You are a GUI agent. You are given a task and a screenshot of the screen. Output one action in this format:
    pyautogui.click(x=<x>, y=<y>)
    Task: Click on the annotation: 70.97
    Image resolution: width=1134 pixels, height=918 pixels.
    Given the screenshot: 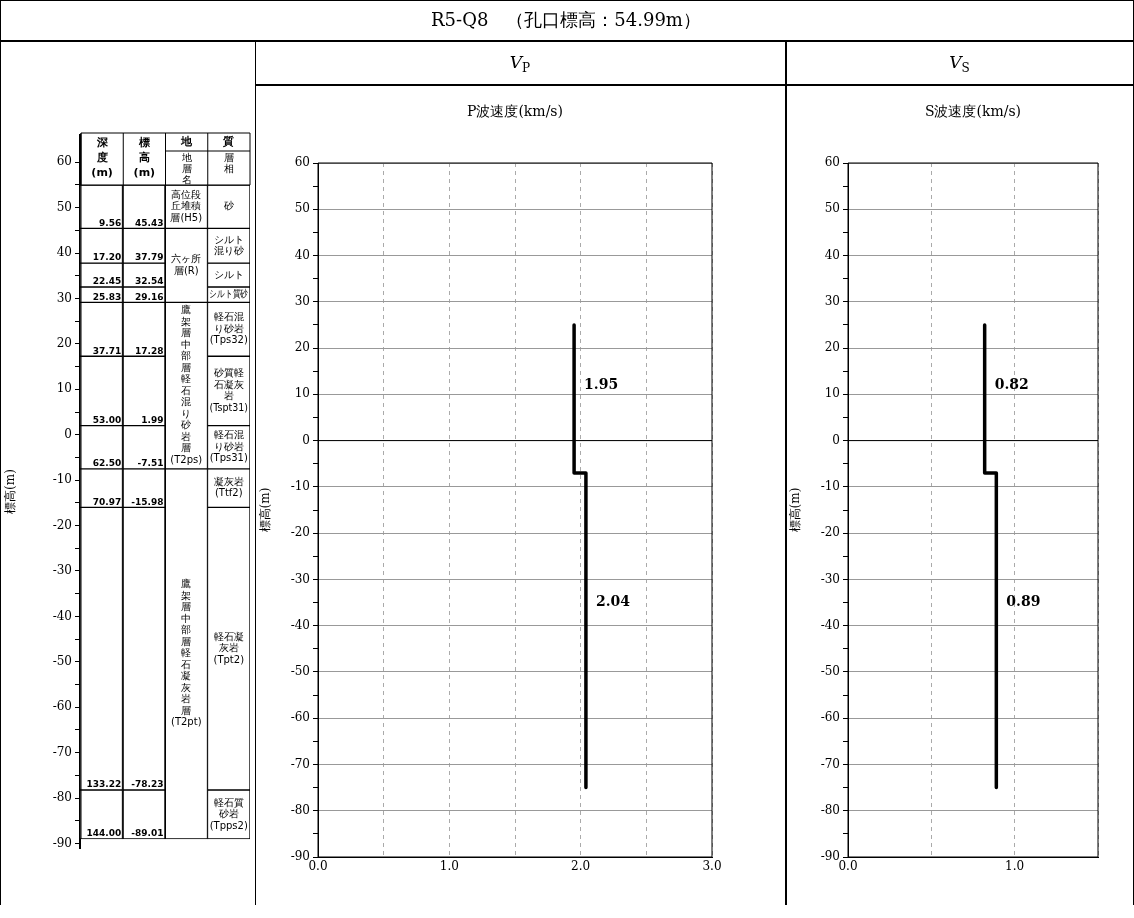 What is the action you would take?
    pyautogui.click(x=107, y=501)
    